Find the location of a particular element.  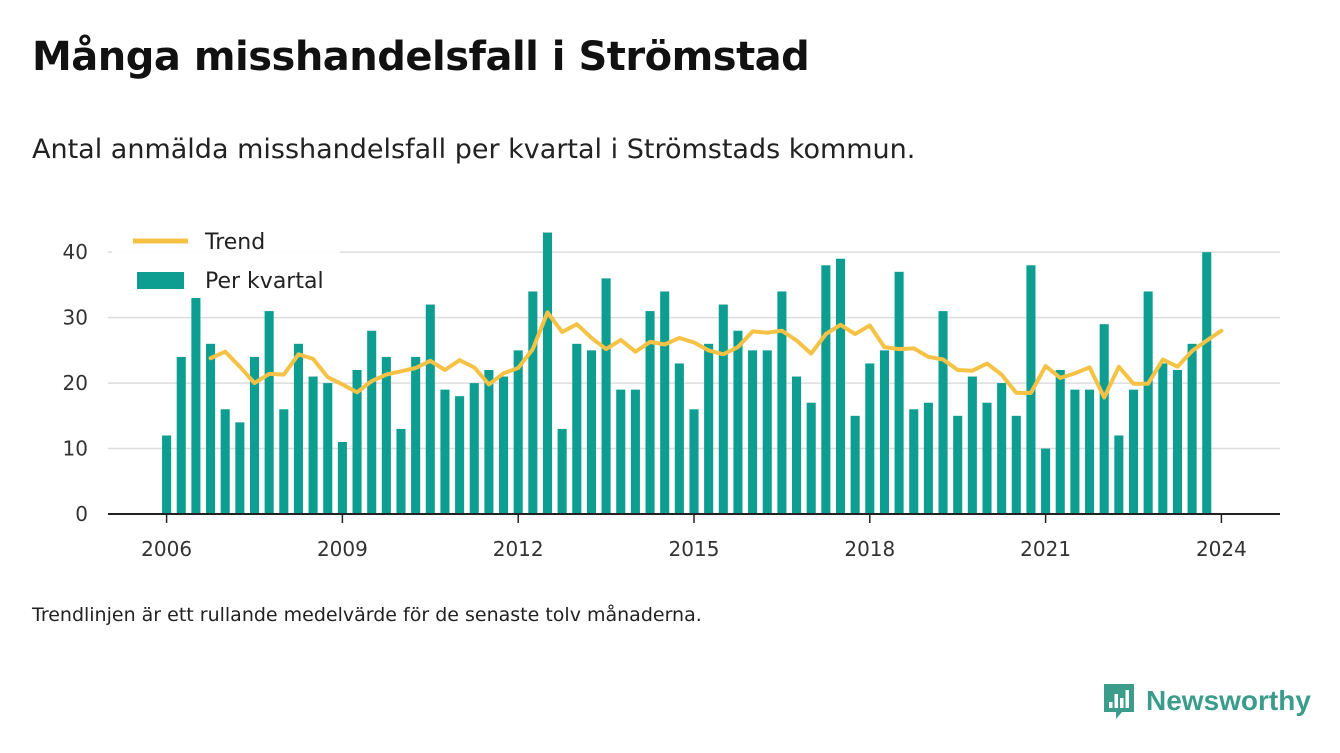

legend-label-per-kvartal: Per kvartal is located at coordinates (264, 281).